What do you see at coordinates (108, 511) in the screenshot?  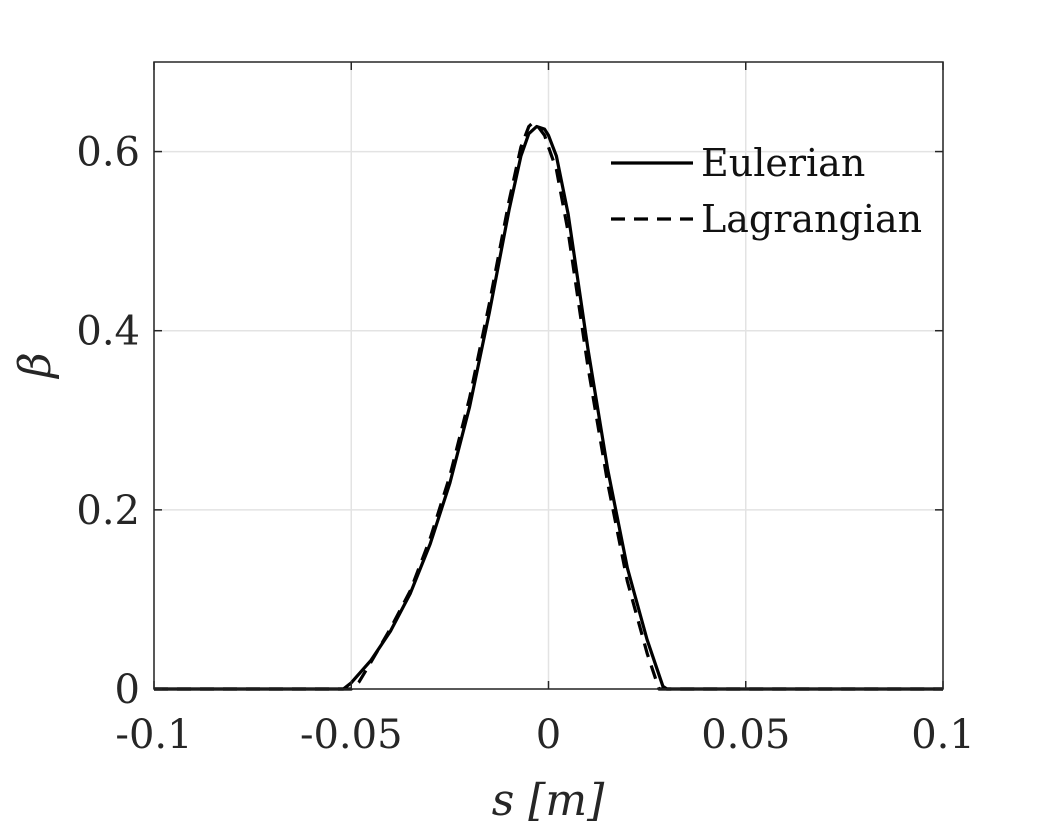 I see `y-tick-label: 0.2` at bounding box center [108, 511].